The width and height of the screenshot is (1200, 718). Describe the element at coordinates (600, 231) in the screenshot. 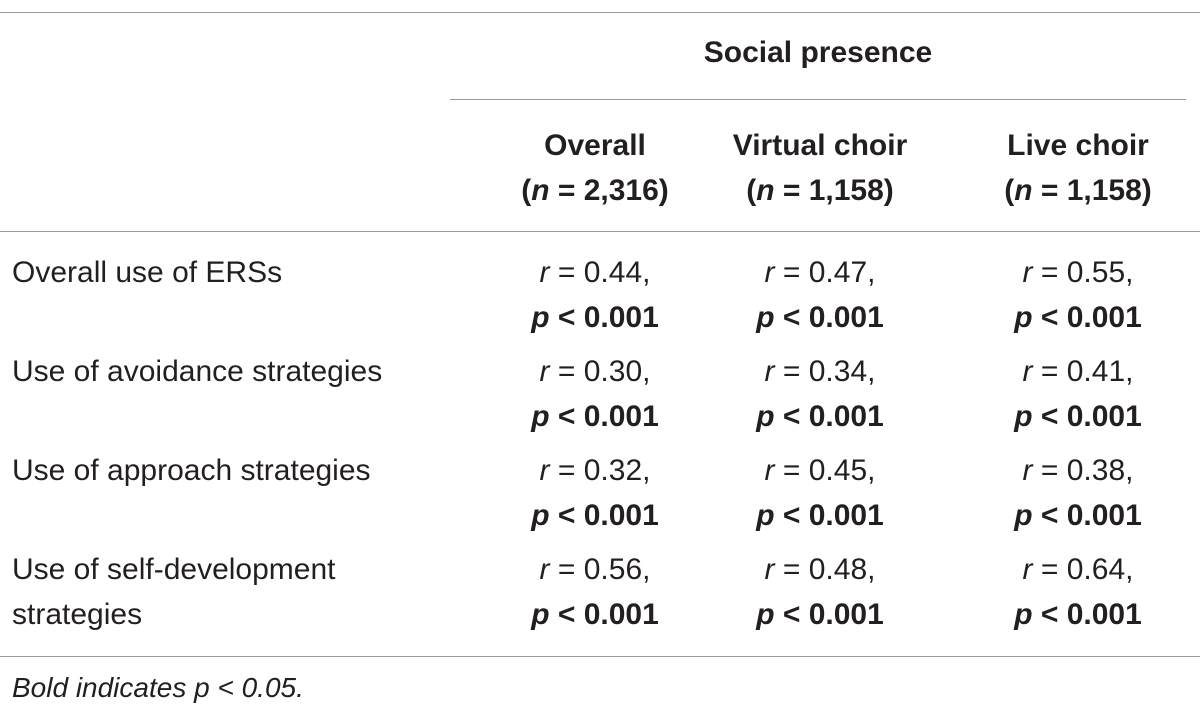

I see `header-rule` at that location.